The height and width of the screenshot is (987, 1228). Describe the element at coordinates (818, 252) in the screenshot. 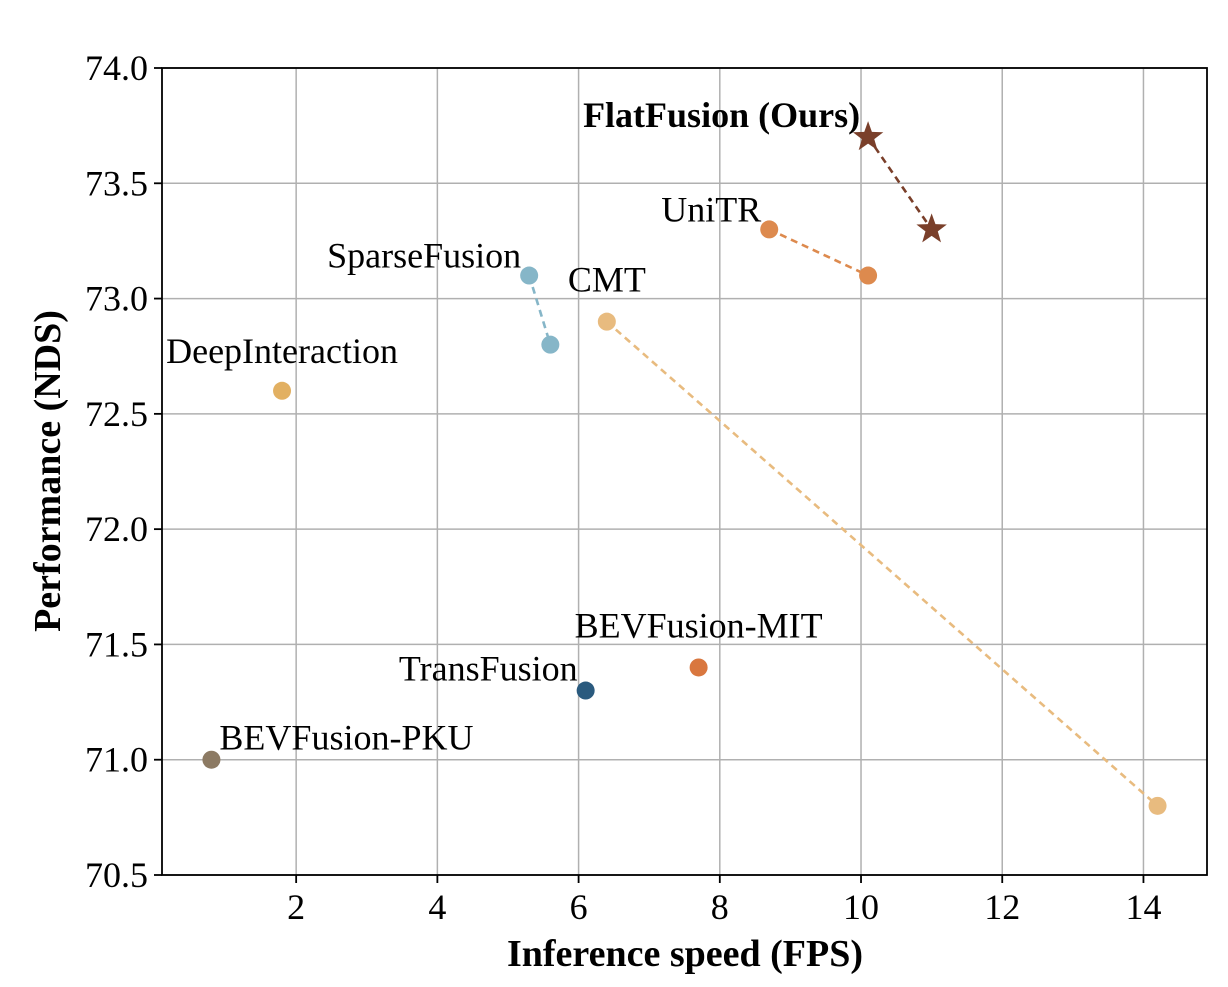

I see `unitr-connector-line` at that location.